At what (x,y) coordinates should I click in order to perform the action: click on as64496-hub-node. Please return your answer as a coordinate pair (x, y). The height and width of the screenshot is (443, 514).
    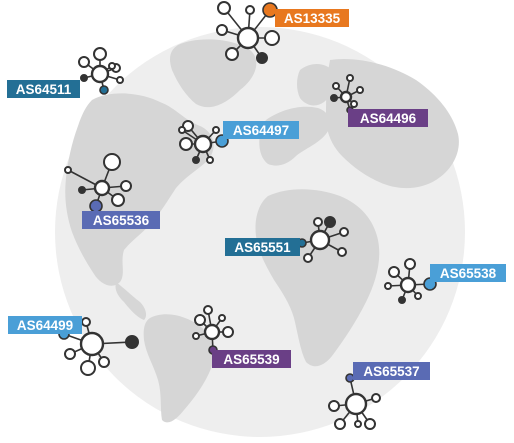
    Looking at the image, I should click on (346, 97).